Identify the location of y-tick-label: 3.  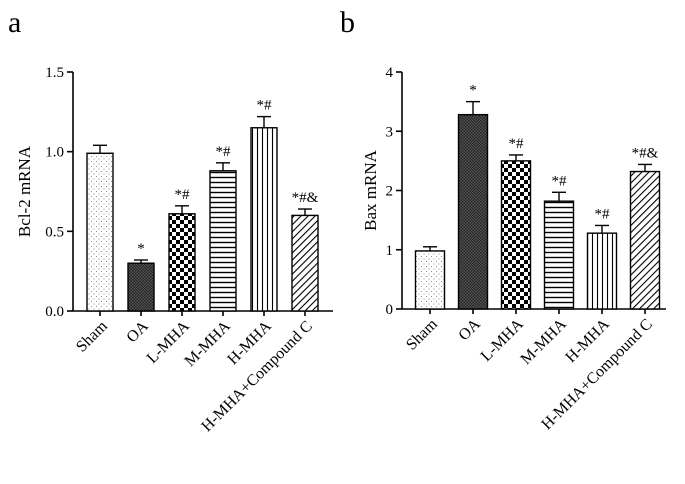
(390, 132).